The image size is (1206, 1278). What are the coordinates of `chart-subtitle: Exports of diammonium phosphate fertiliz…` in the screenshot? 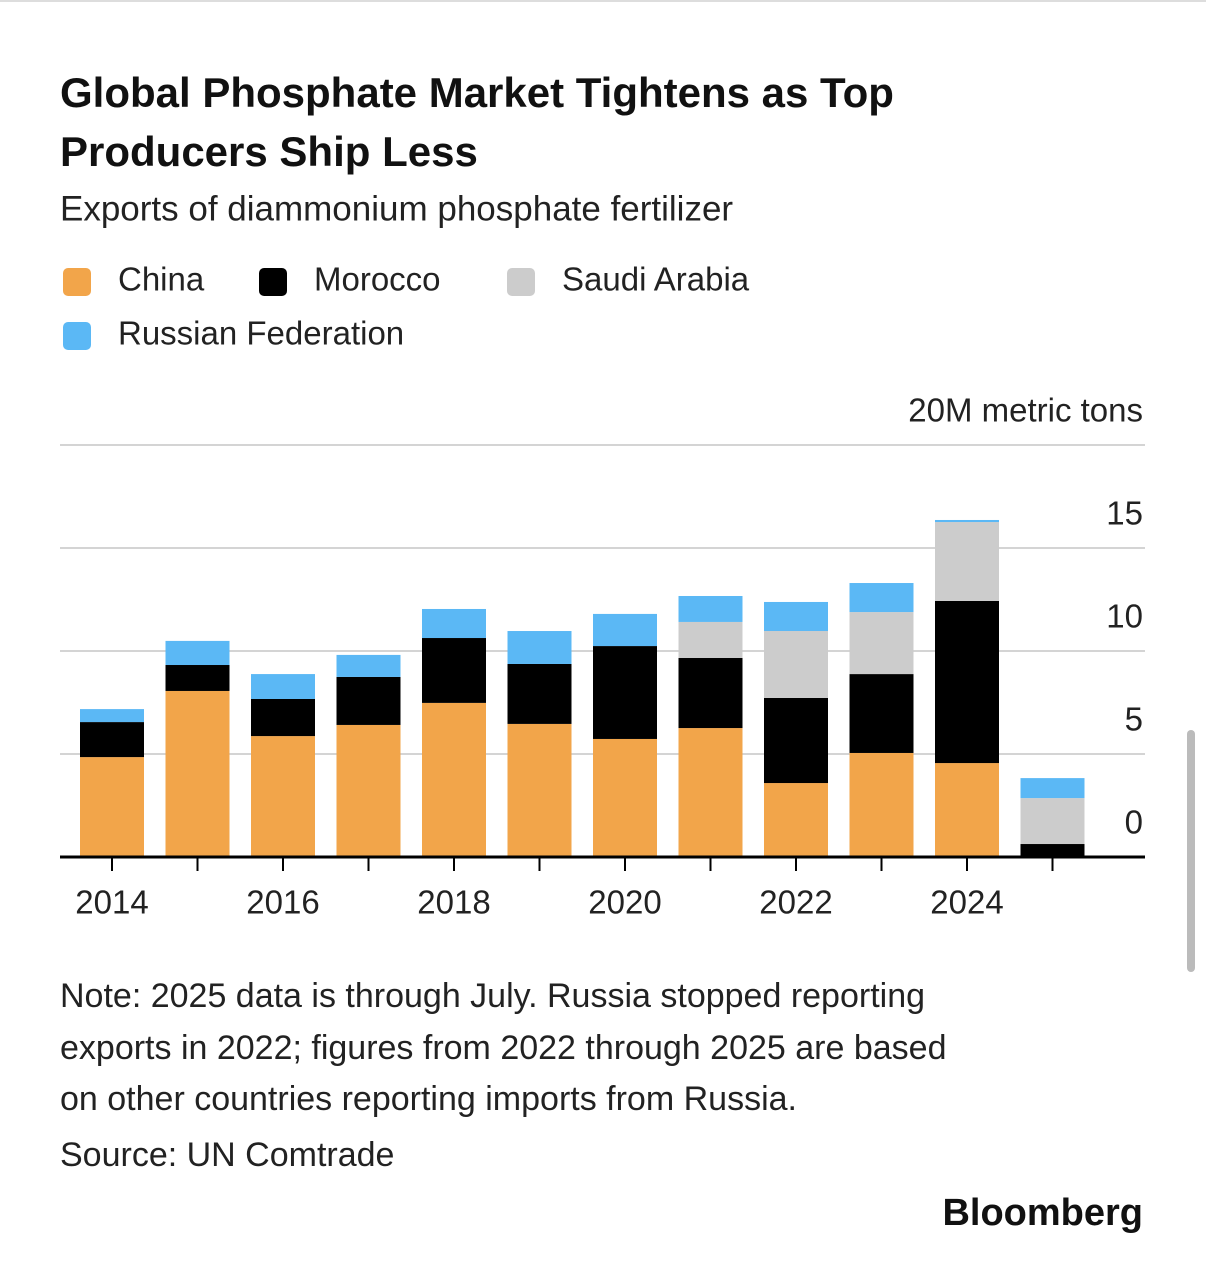 It's located at (396, 208).